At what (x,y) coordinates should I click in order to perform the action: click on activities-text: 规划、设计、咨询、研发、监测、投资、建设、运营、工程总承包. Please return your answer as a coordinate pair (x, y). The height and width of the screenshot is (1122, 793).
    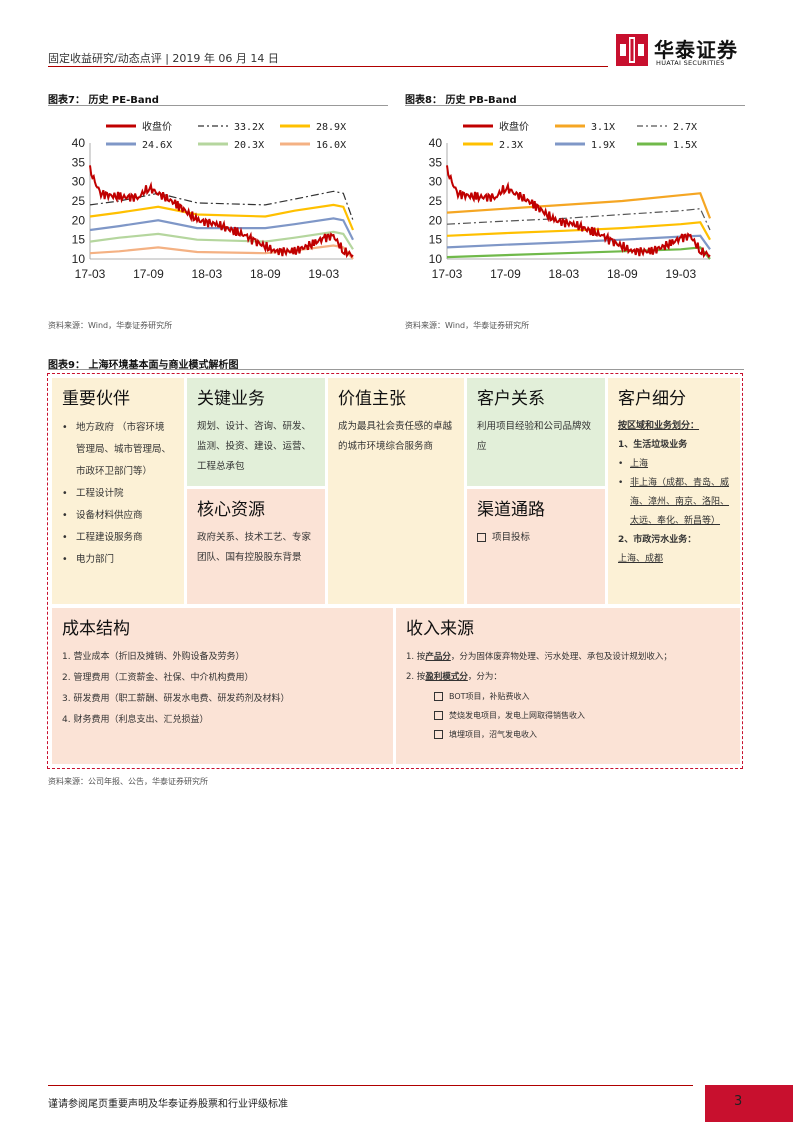
    Looking at the image, I should click on (254, 446).